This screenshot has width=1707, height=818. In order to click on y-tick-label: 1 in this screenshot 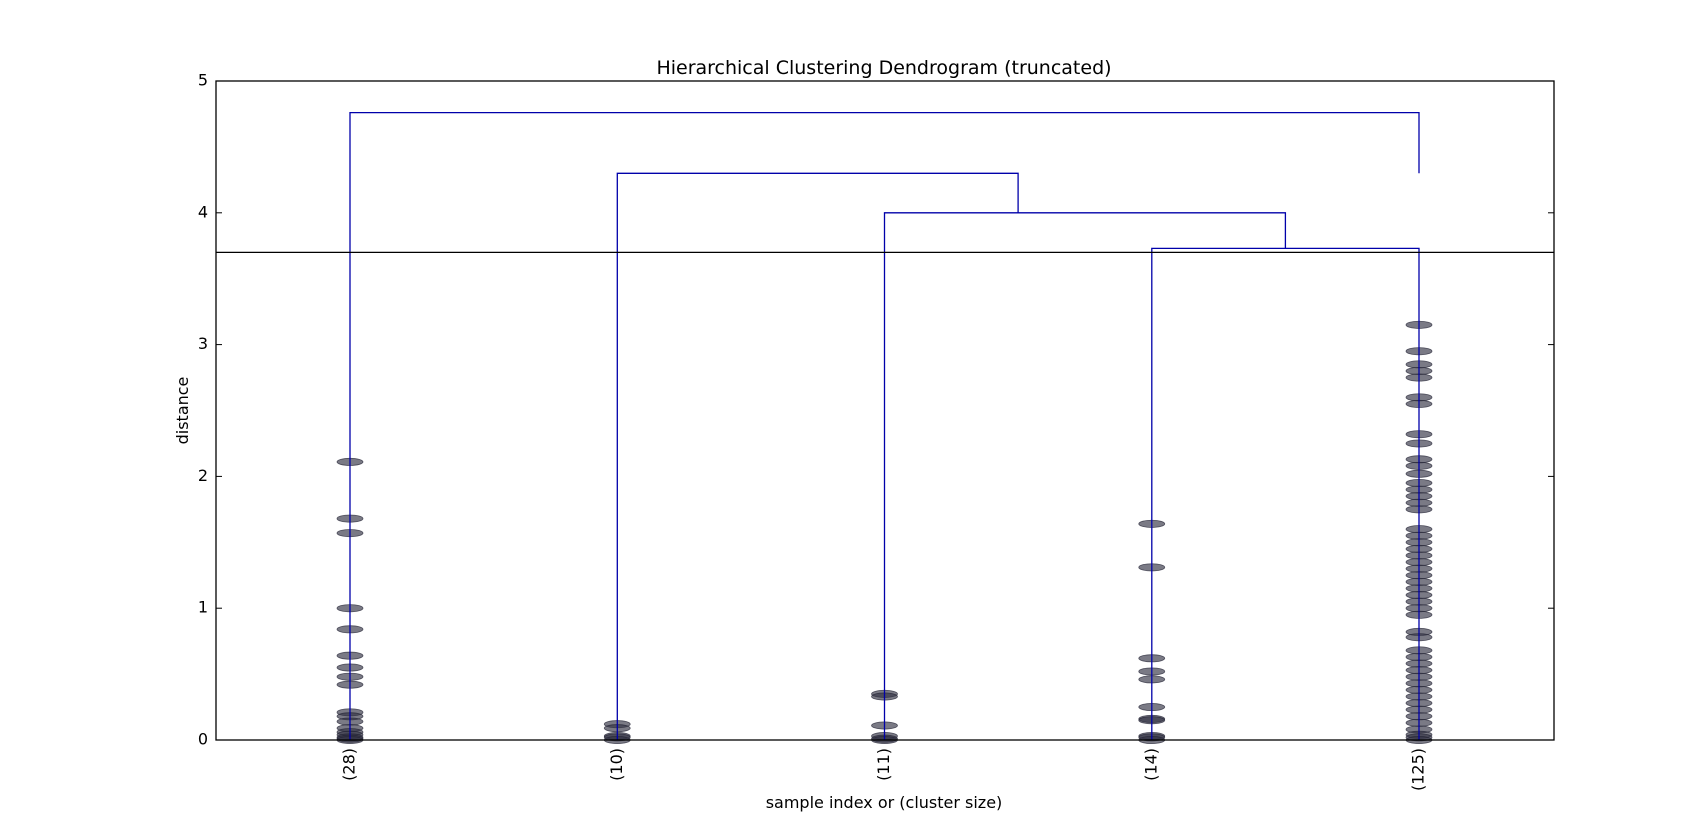, I will do `click(203, 607)`.